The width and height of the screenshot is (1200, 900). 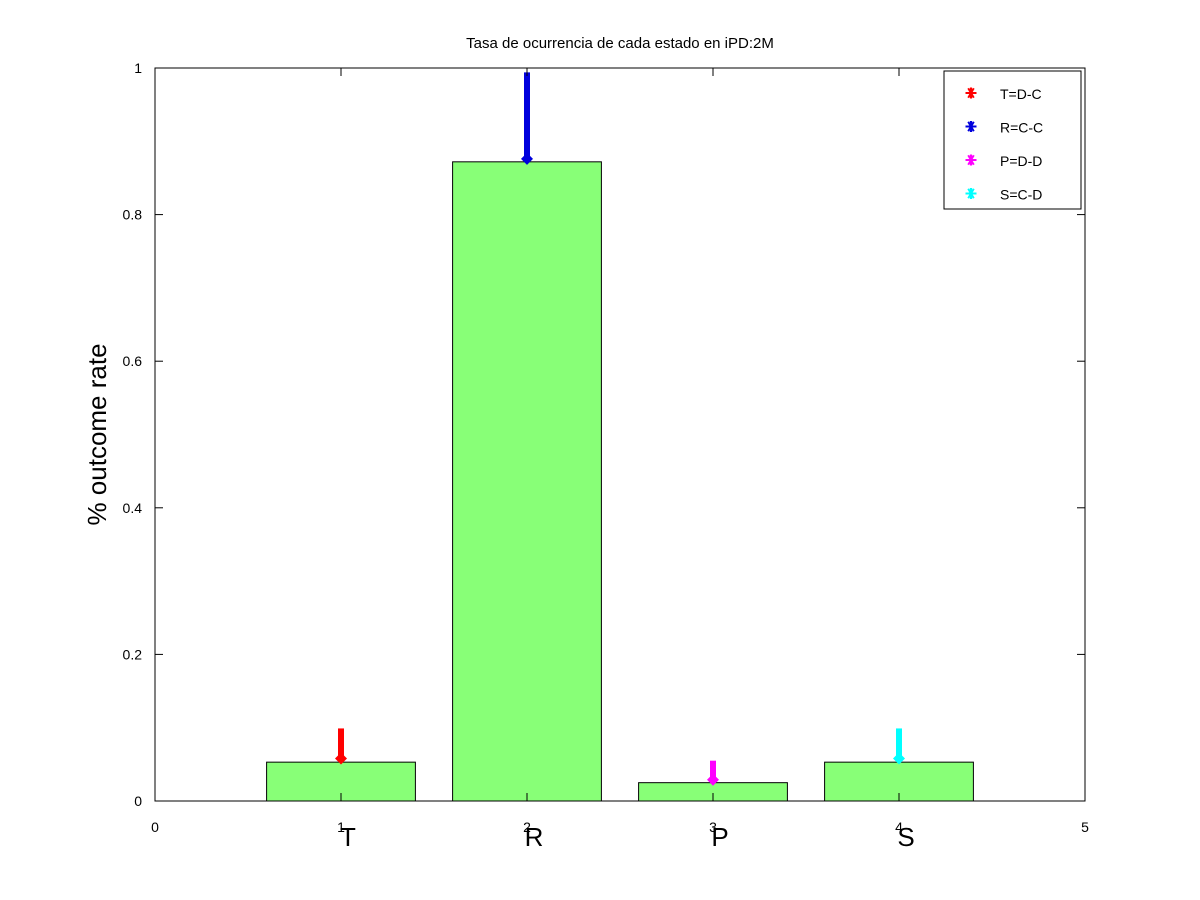 What do you see at coordinates (527, 481) in the screenshot?
I see `bar-R` at bounding box center [527, 481].